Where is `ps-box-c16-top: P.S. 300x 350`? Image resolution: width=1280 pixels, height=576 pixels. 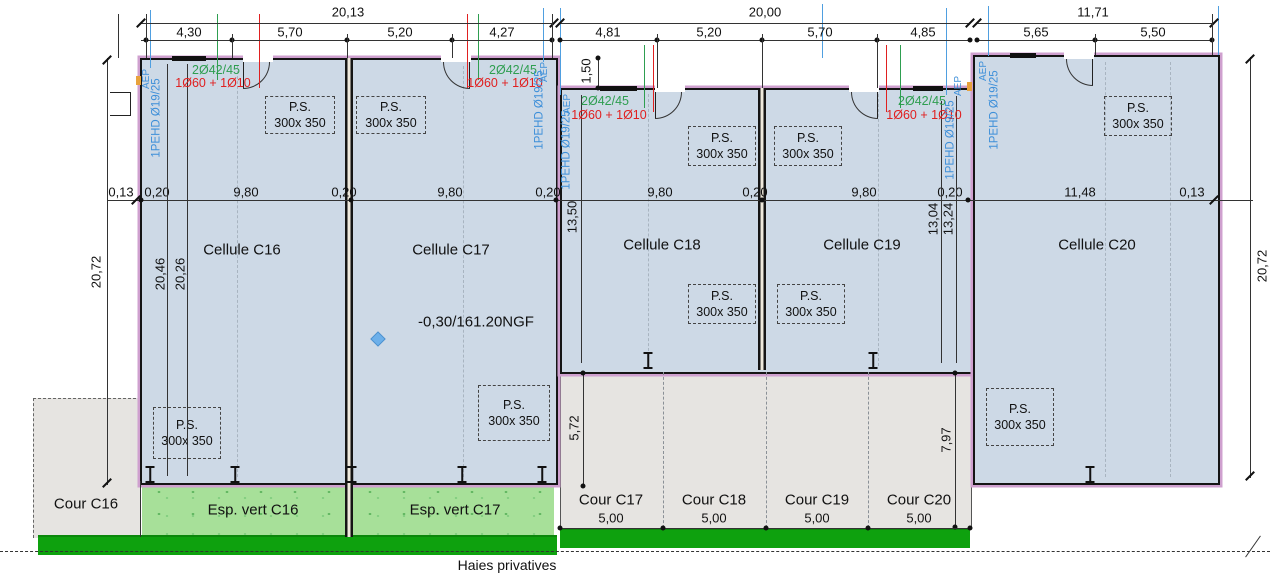 ps-box-c16-top: P.S. 300x 350 is located at coordinates (300, 115).